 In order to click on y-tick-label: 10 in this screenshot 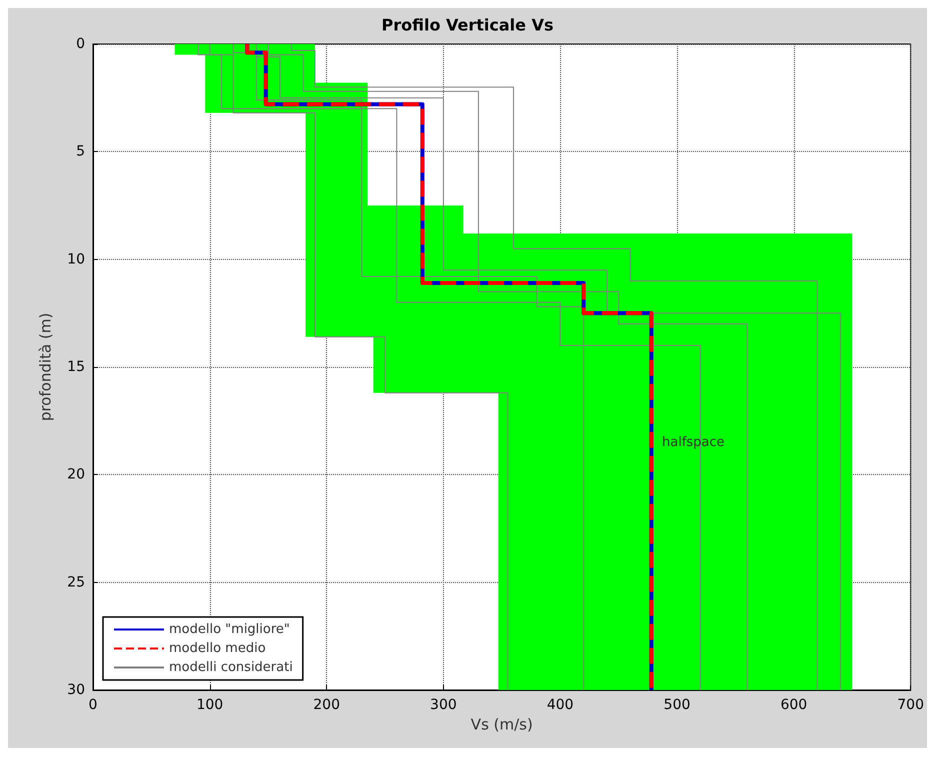, I will do `click(76, 259)`.